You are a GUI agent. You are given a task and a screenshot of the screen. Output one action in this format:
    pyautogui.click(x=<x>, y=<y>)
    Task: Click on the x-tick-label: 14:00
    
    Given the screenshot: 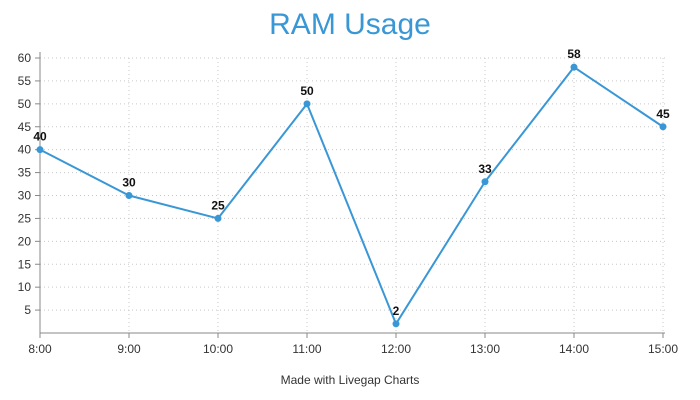 What is the action you would take?
    pyautogui.click(x=574, y=349)
    